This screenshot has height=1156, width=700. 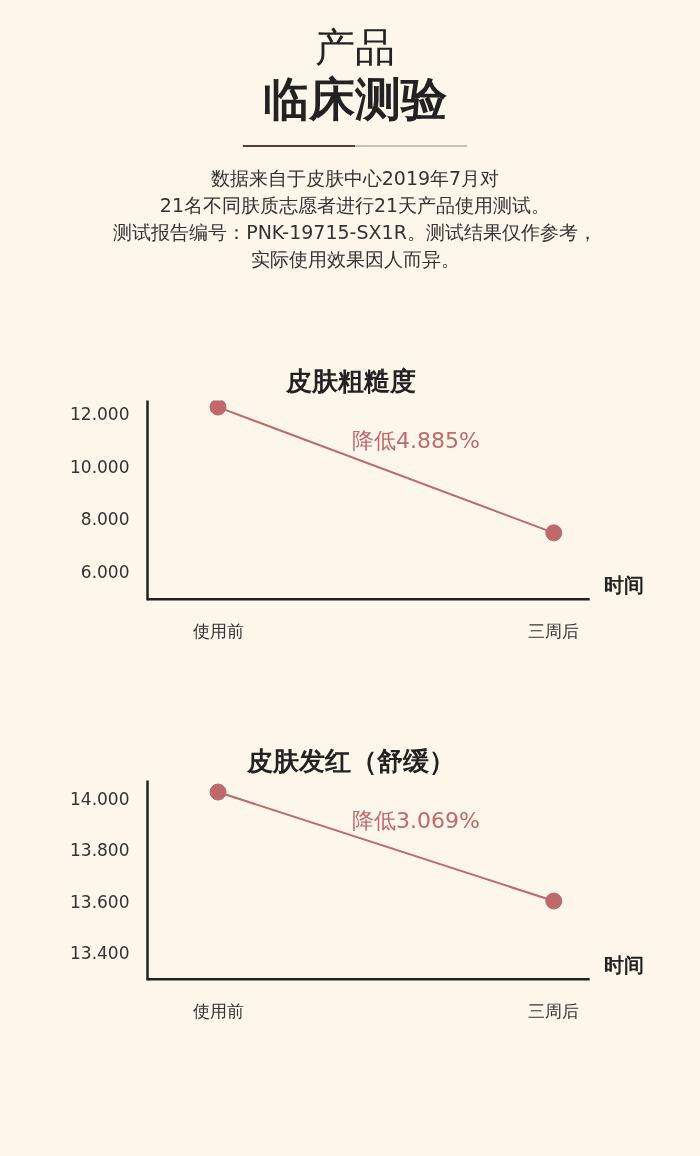 What do you see at coordinates (100, 798) in the screenshot?
I see `y-tick-label: 14.000` at bounding box center [100, 798].